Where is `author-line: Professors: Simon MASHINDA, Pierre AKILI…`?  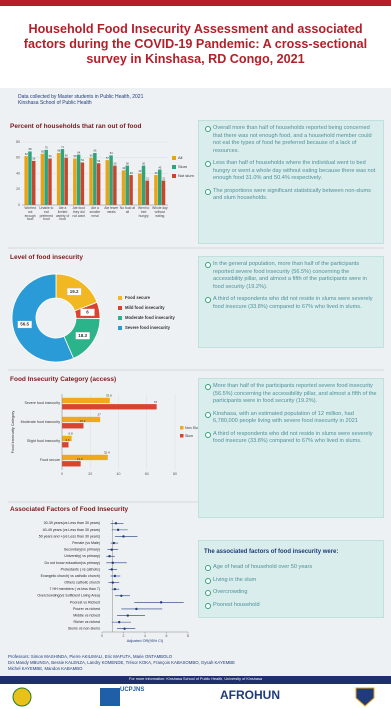
author-line: Professors: Simon MASHINDA, Pierre AKILI… is located at coordinates (90, 656).